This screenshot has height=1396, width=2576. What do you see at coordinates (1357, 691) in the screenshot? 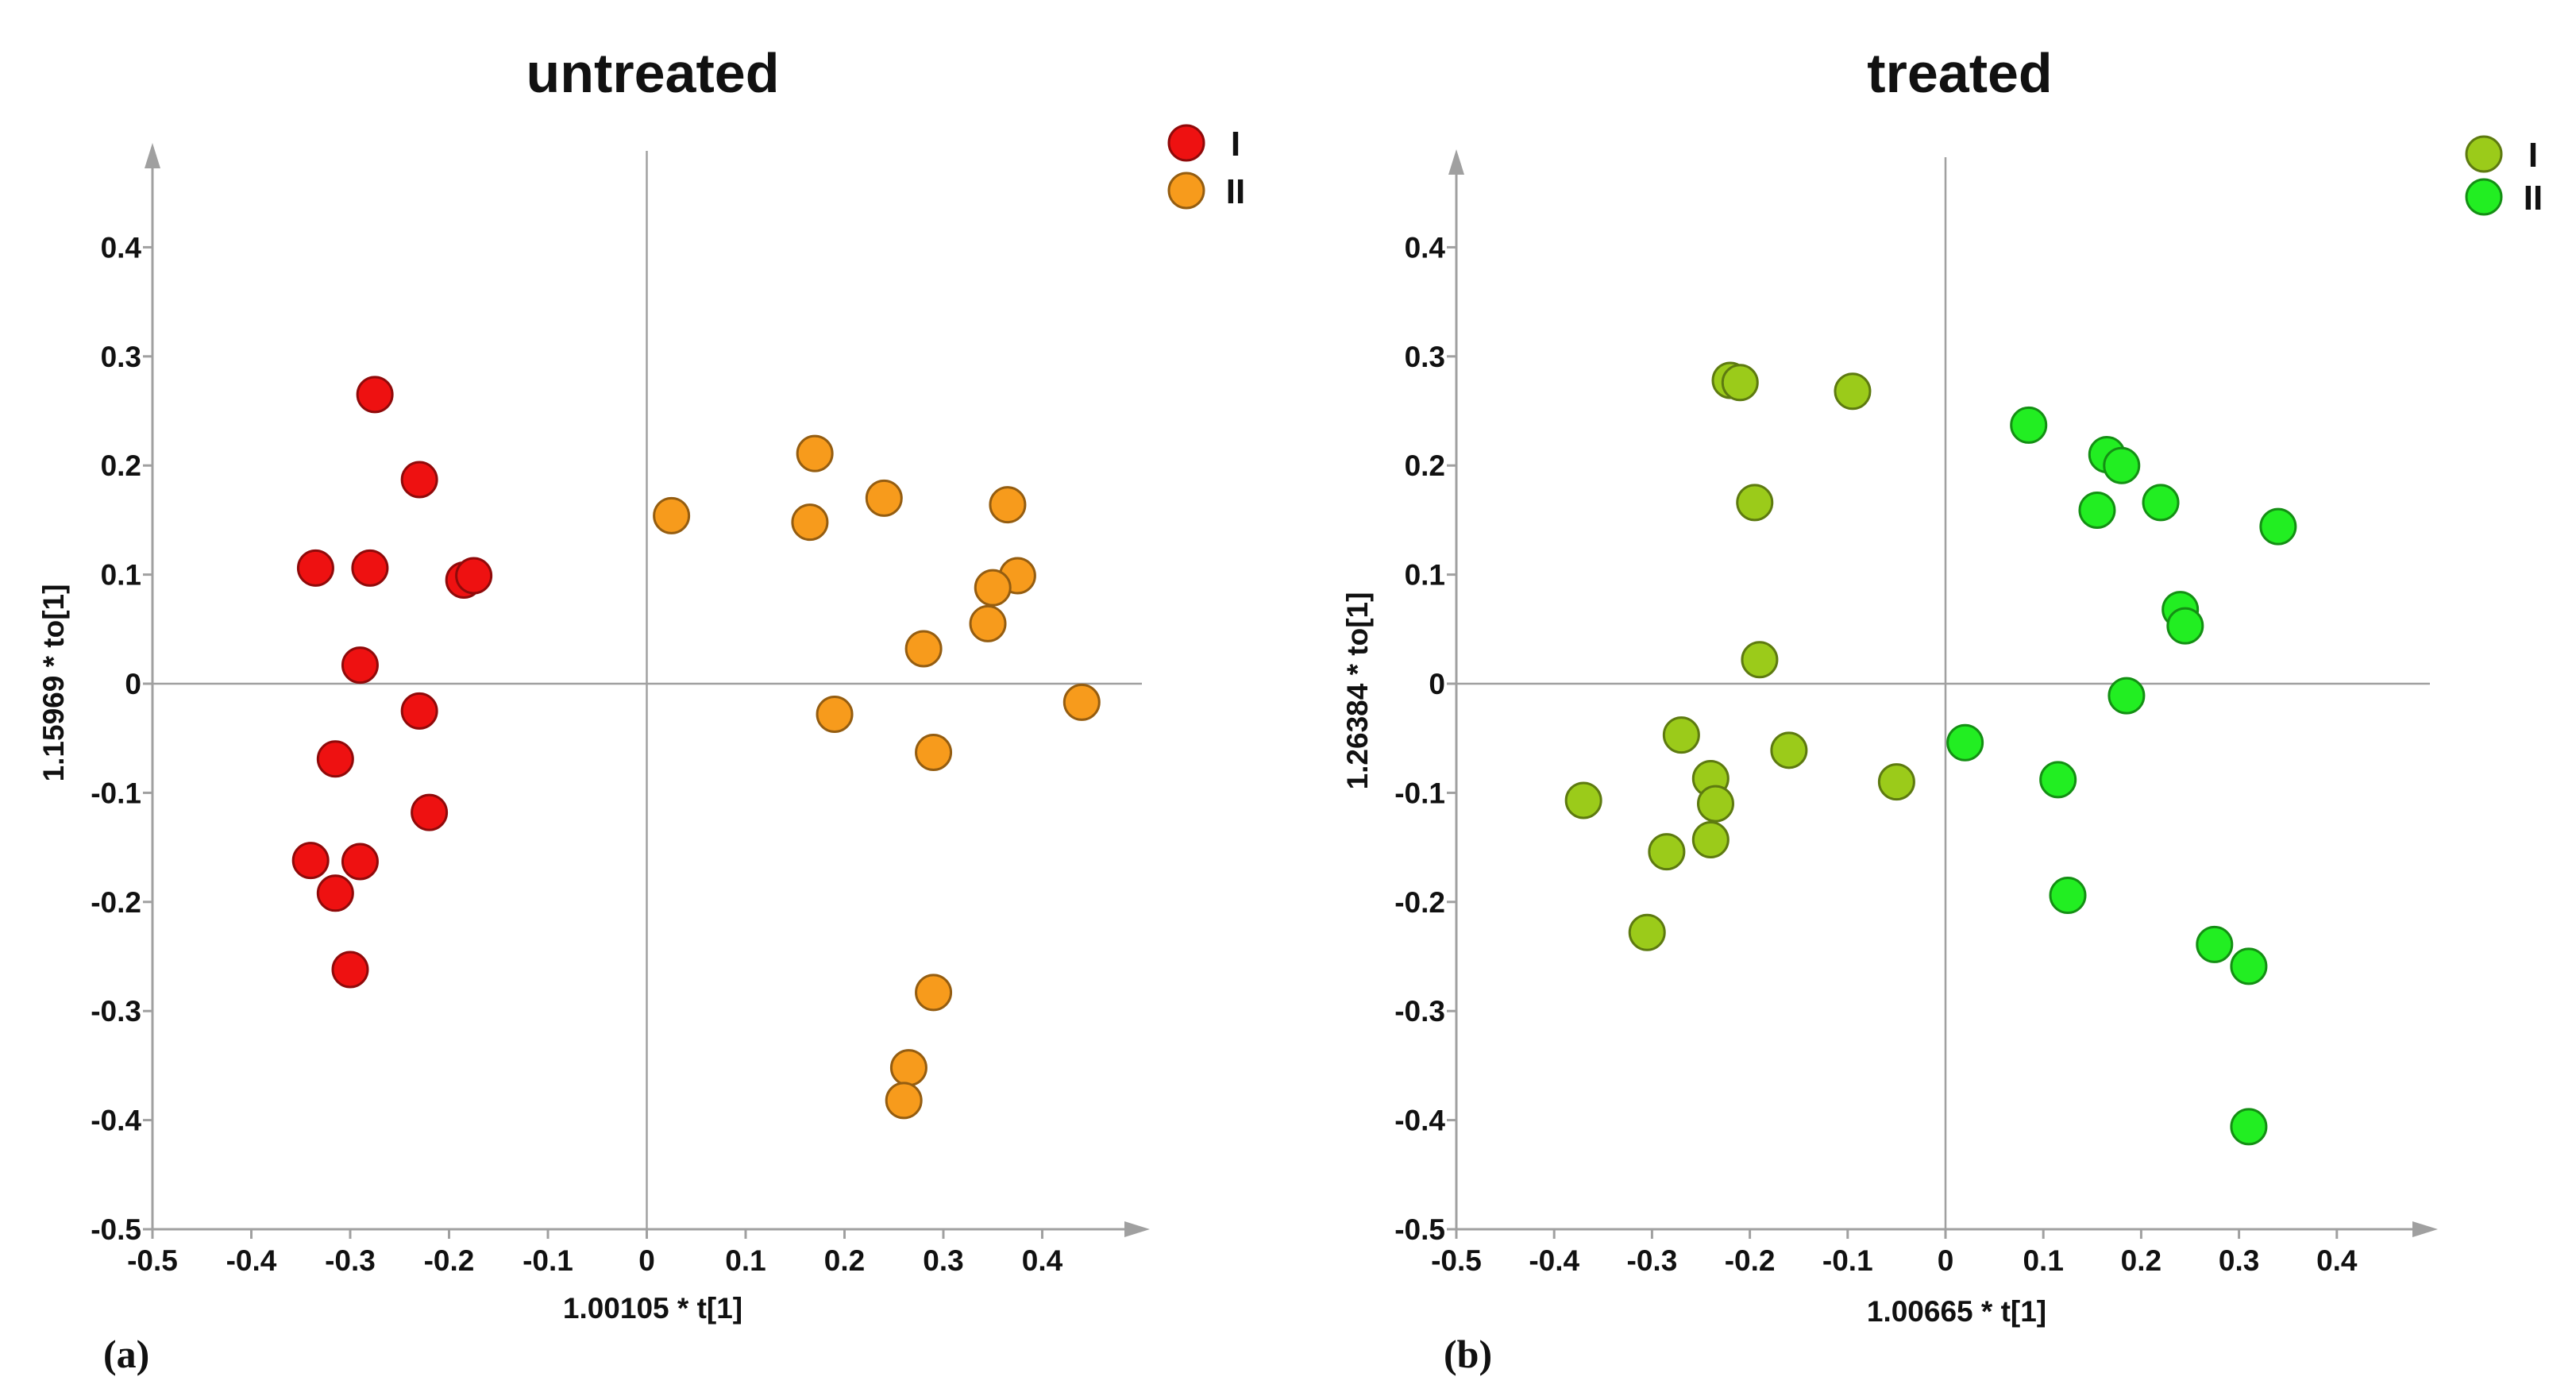
I see `y-axis-label: 1.26384 * to[1]` at bounding box center [1357, 691].